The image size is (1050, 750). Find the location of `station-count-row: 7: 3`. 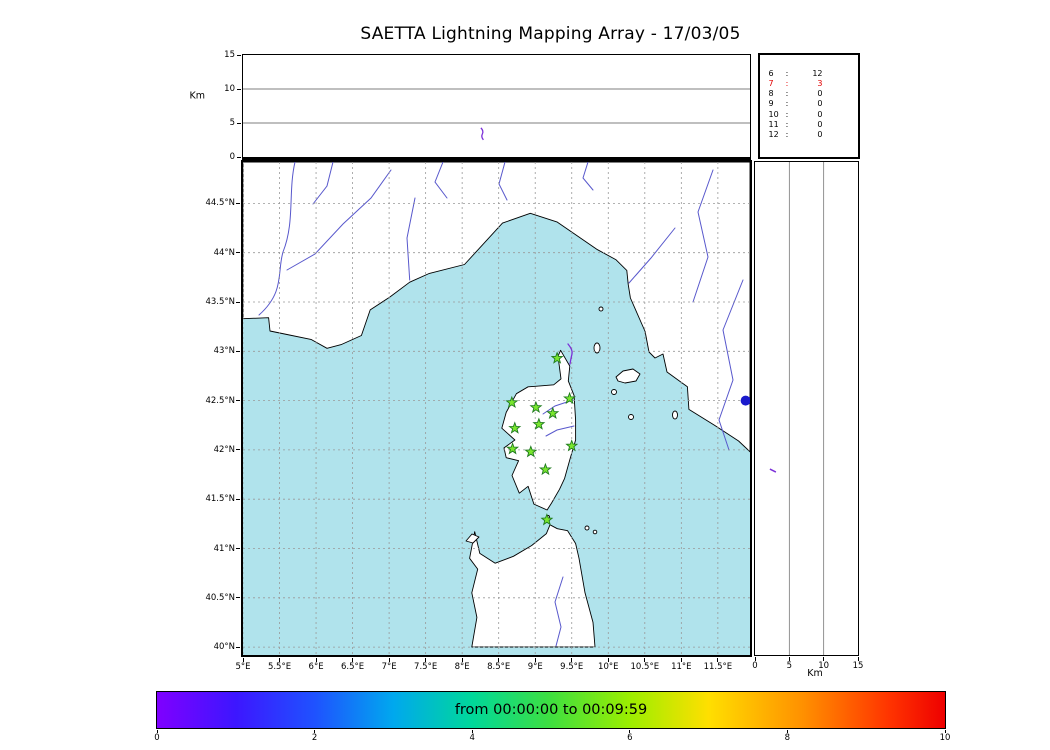

station-count-row: 7: 3 is located at coordinates (809, 84).